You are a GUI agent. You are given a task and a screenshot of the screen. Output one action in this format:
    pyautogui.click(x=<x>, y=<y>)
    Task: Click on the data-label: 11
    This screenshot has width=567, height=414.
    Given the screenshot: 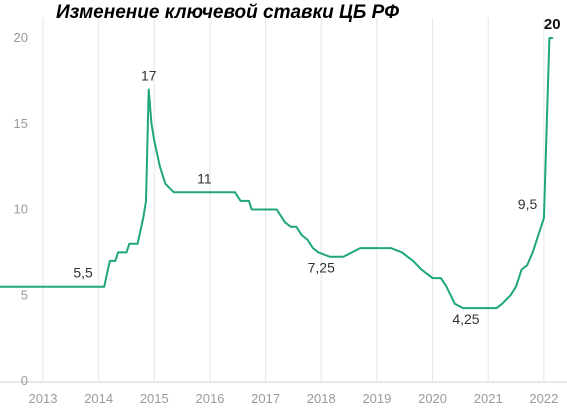 What is the action you would take?
    pyautogui.click(x=204, y=178)
    